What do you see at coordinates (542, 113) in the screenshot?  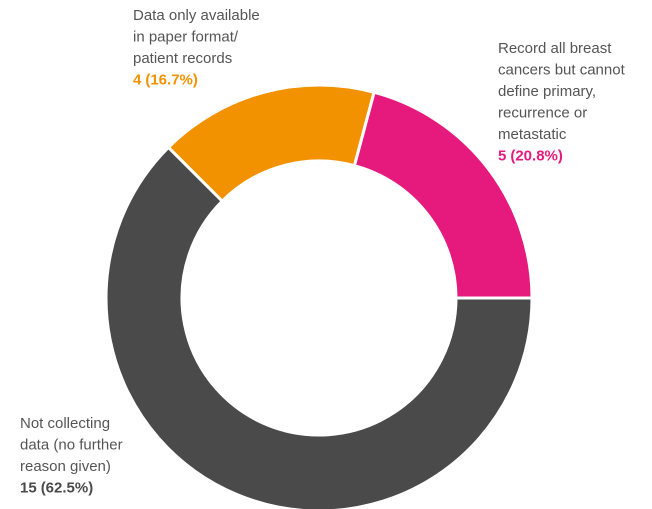 I see `slice-label: recurrence or` at bounding box center [542, 113].